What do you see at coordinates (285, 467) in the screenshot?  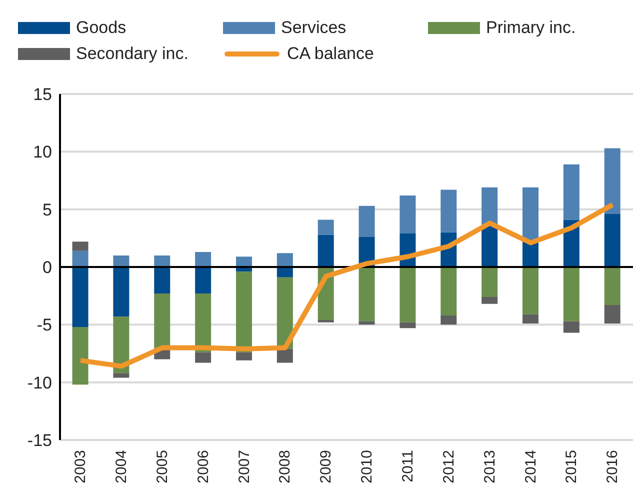 I see `x-tick-label: 2008` at bounding box center [285, 467].